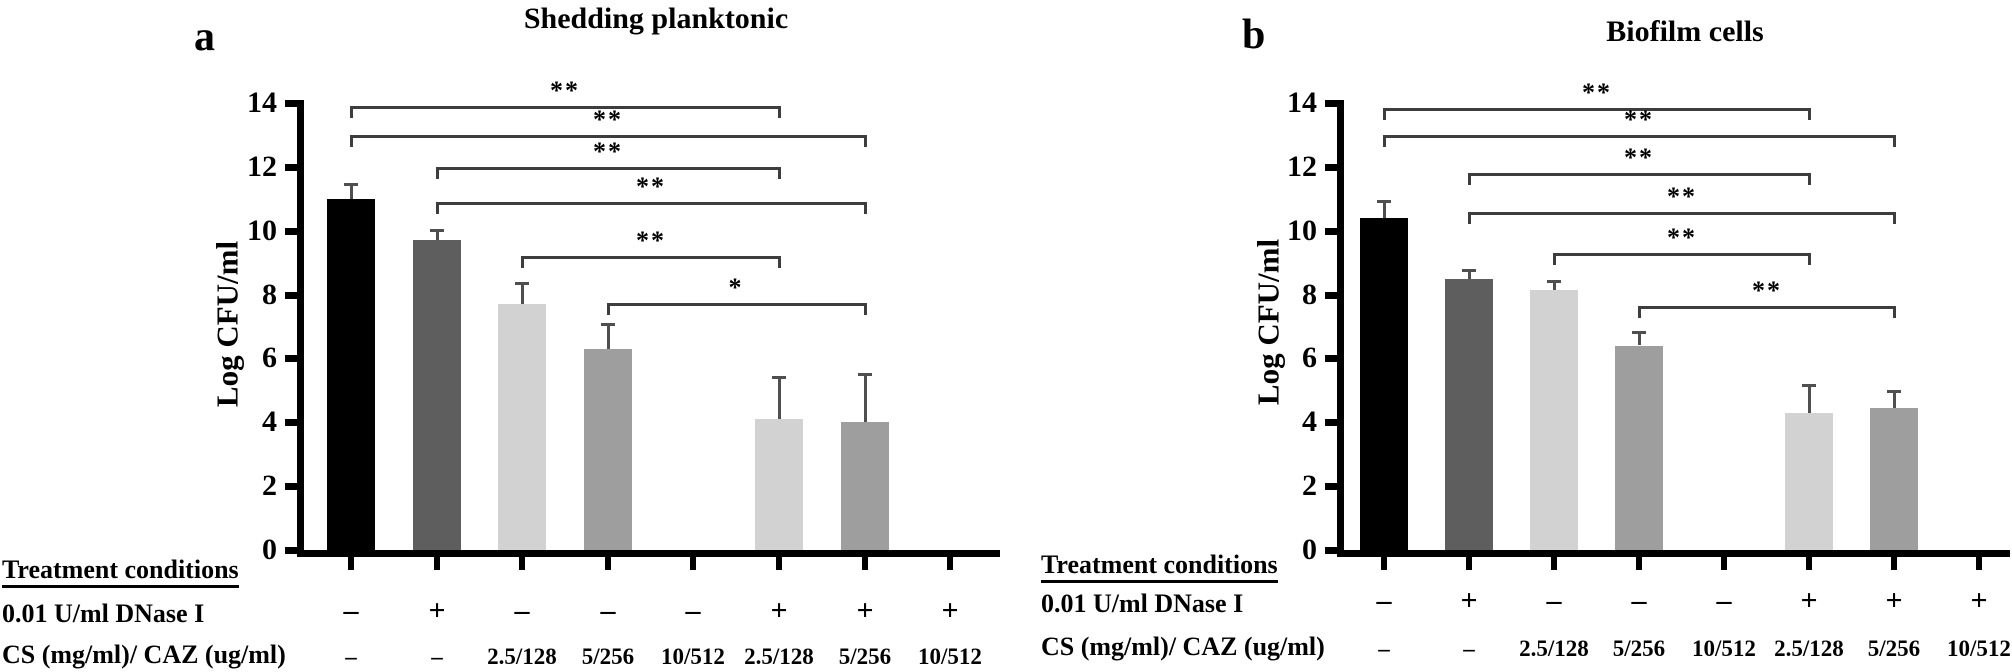 Image resolution: width=2012 pixels, height=672 pixels. I want to click on panel-b-y-axis-label: Log CFU/ml, so click(1268, 322).